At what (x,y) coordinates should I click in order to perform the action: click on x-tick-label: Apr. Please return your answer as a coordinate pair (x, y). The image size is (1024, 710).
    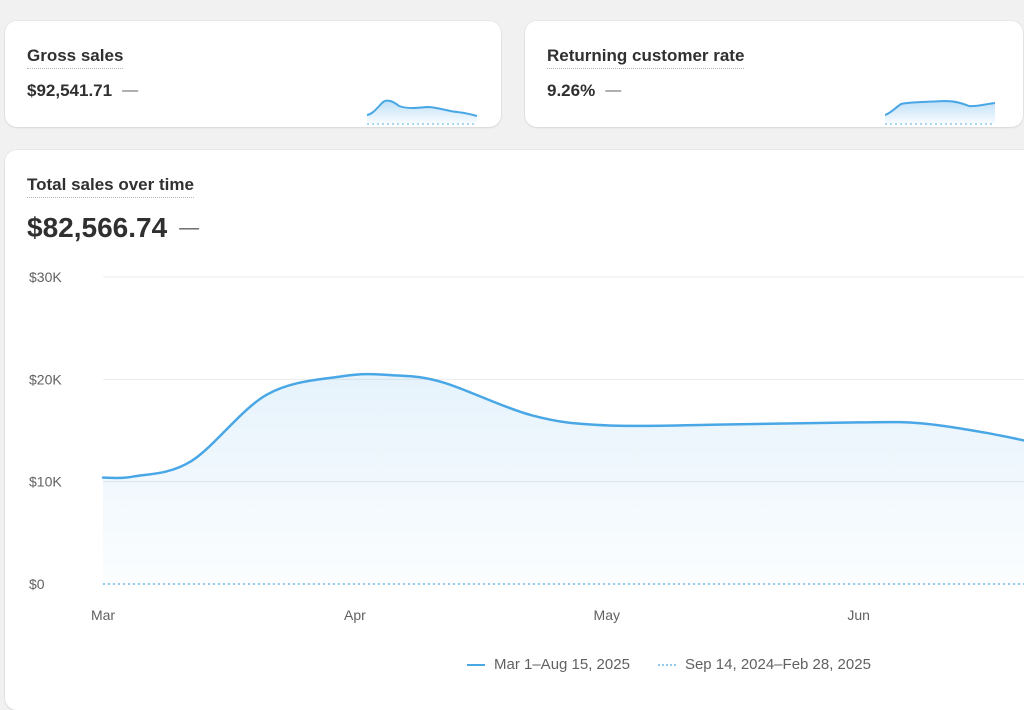
    Looking at the image, I should click on (355, 615).